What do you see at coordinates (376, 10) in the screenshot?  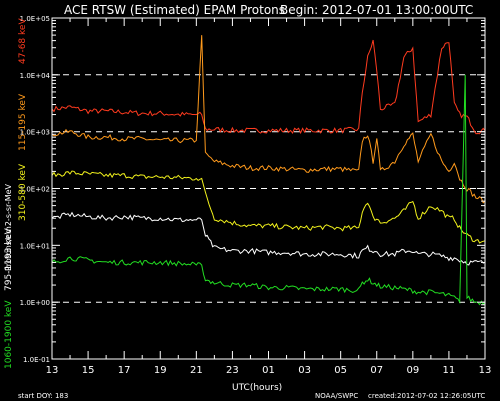 I see `chart-begin-time: Begin: 2012-07-01 13:00:00UTC` at bounding box center [376, 10].